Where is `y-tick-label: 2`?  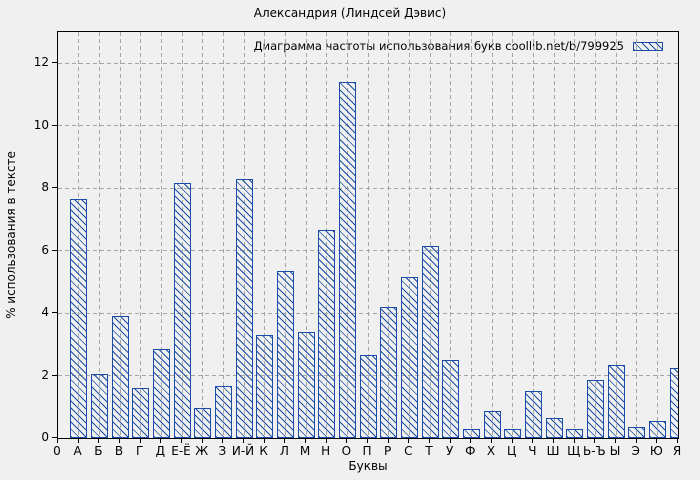 y-tick-label: 2 is located at coordinates (45, 374).